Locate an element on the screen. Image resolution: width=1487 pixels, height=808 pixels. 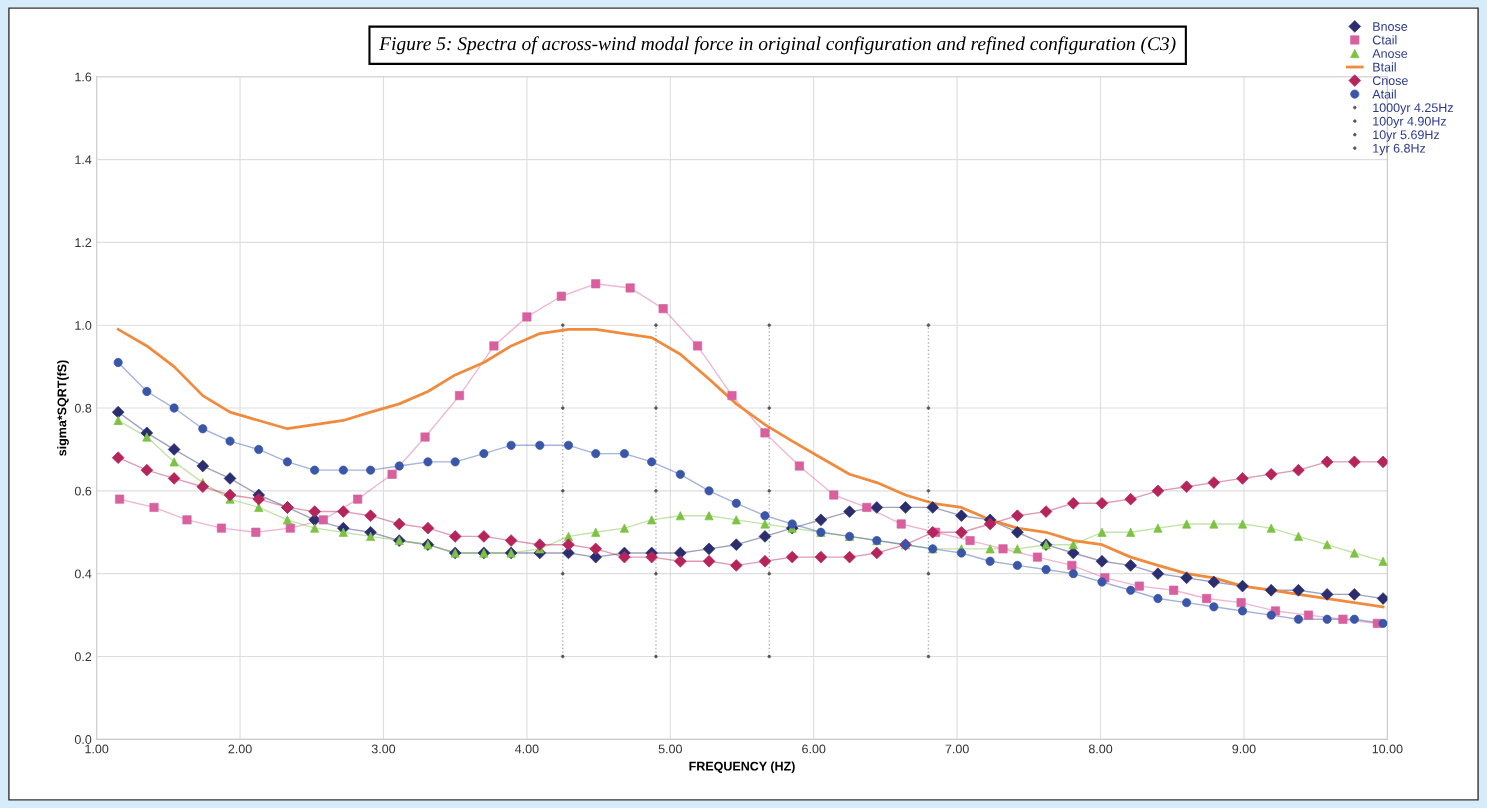
legend-label: Ctail is located at coordinates (1384, 40).